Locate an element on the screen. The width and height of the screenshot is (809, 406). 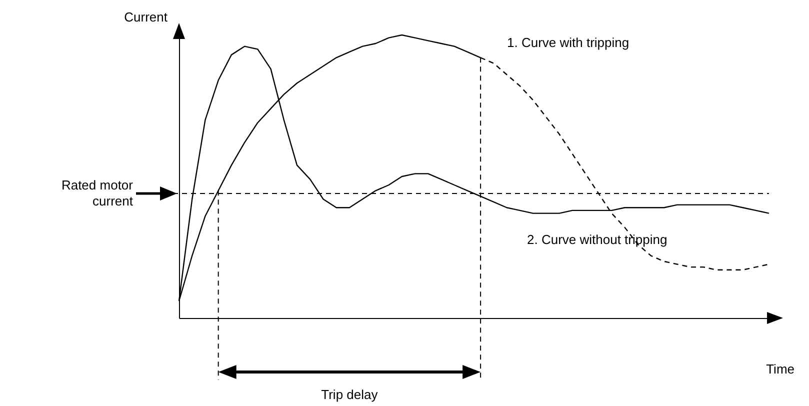
x-axis-title: Time is located at coordinates (780, 369).